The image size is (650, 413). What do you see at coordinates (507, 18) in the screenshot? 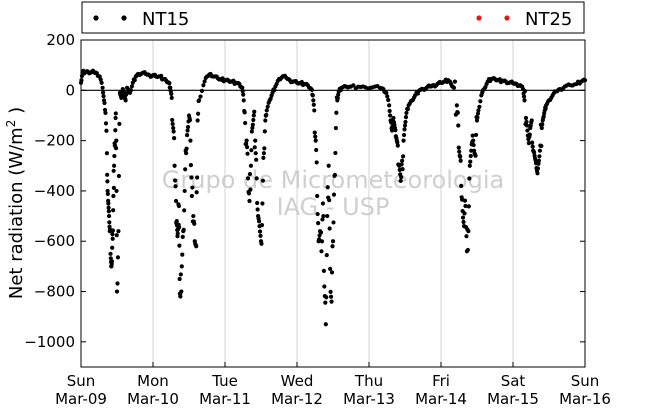
I see `legend-marker-nt25-b` at bounding box center [507, 18].